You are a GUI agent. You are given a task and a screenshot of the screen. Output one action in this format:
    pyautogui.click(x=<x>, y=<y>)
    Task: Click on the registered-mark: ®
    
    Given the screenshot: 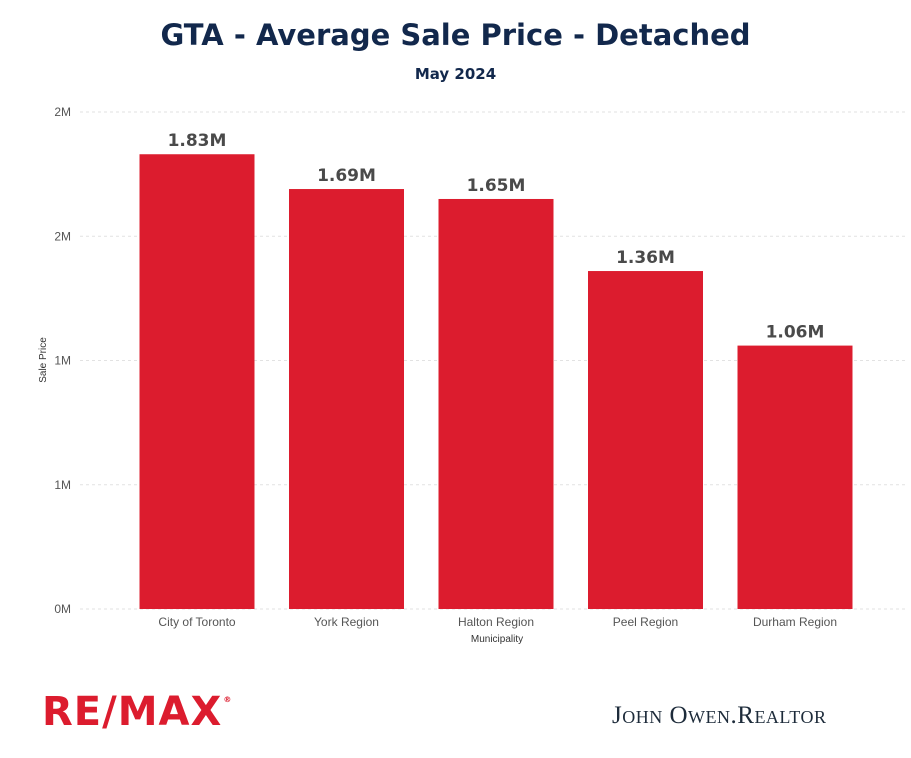 What is the action you would take?
    pyautogui.click(x=228, y=699)
    